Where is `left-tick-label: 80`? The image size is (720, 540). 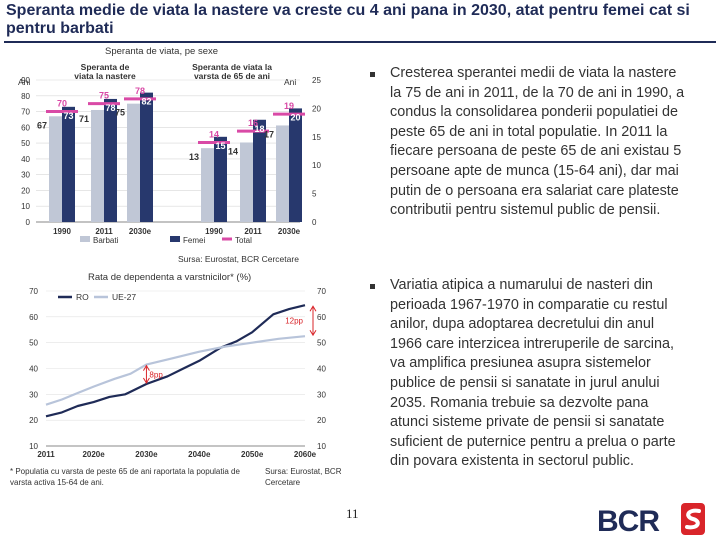 left-tick-label: 80 is located at coordinates (25, 96).